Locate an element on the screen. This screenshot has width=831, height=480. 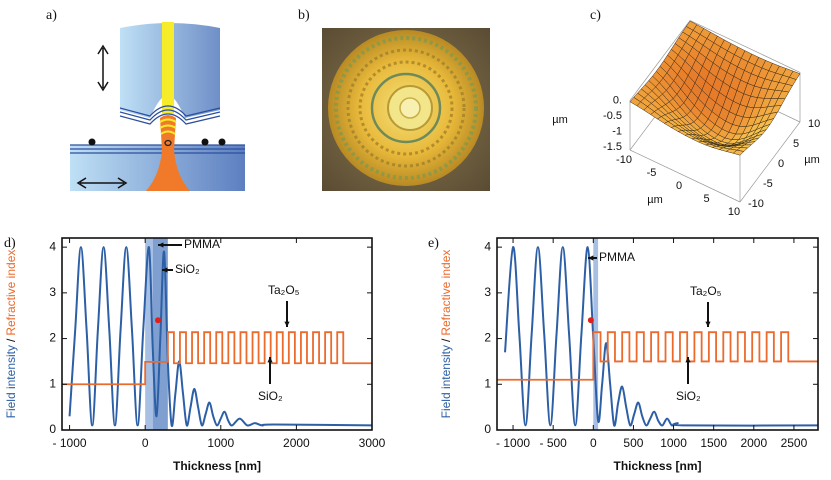
y-tick-label: 10 is located at coordinates (814, 124).